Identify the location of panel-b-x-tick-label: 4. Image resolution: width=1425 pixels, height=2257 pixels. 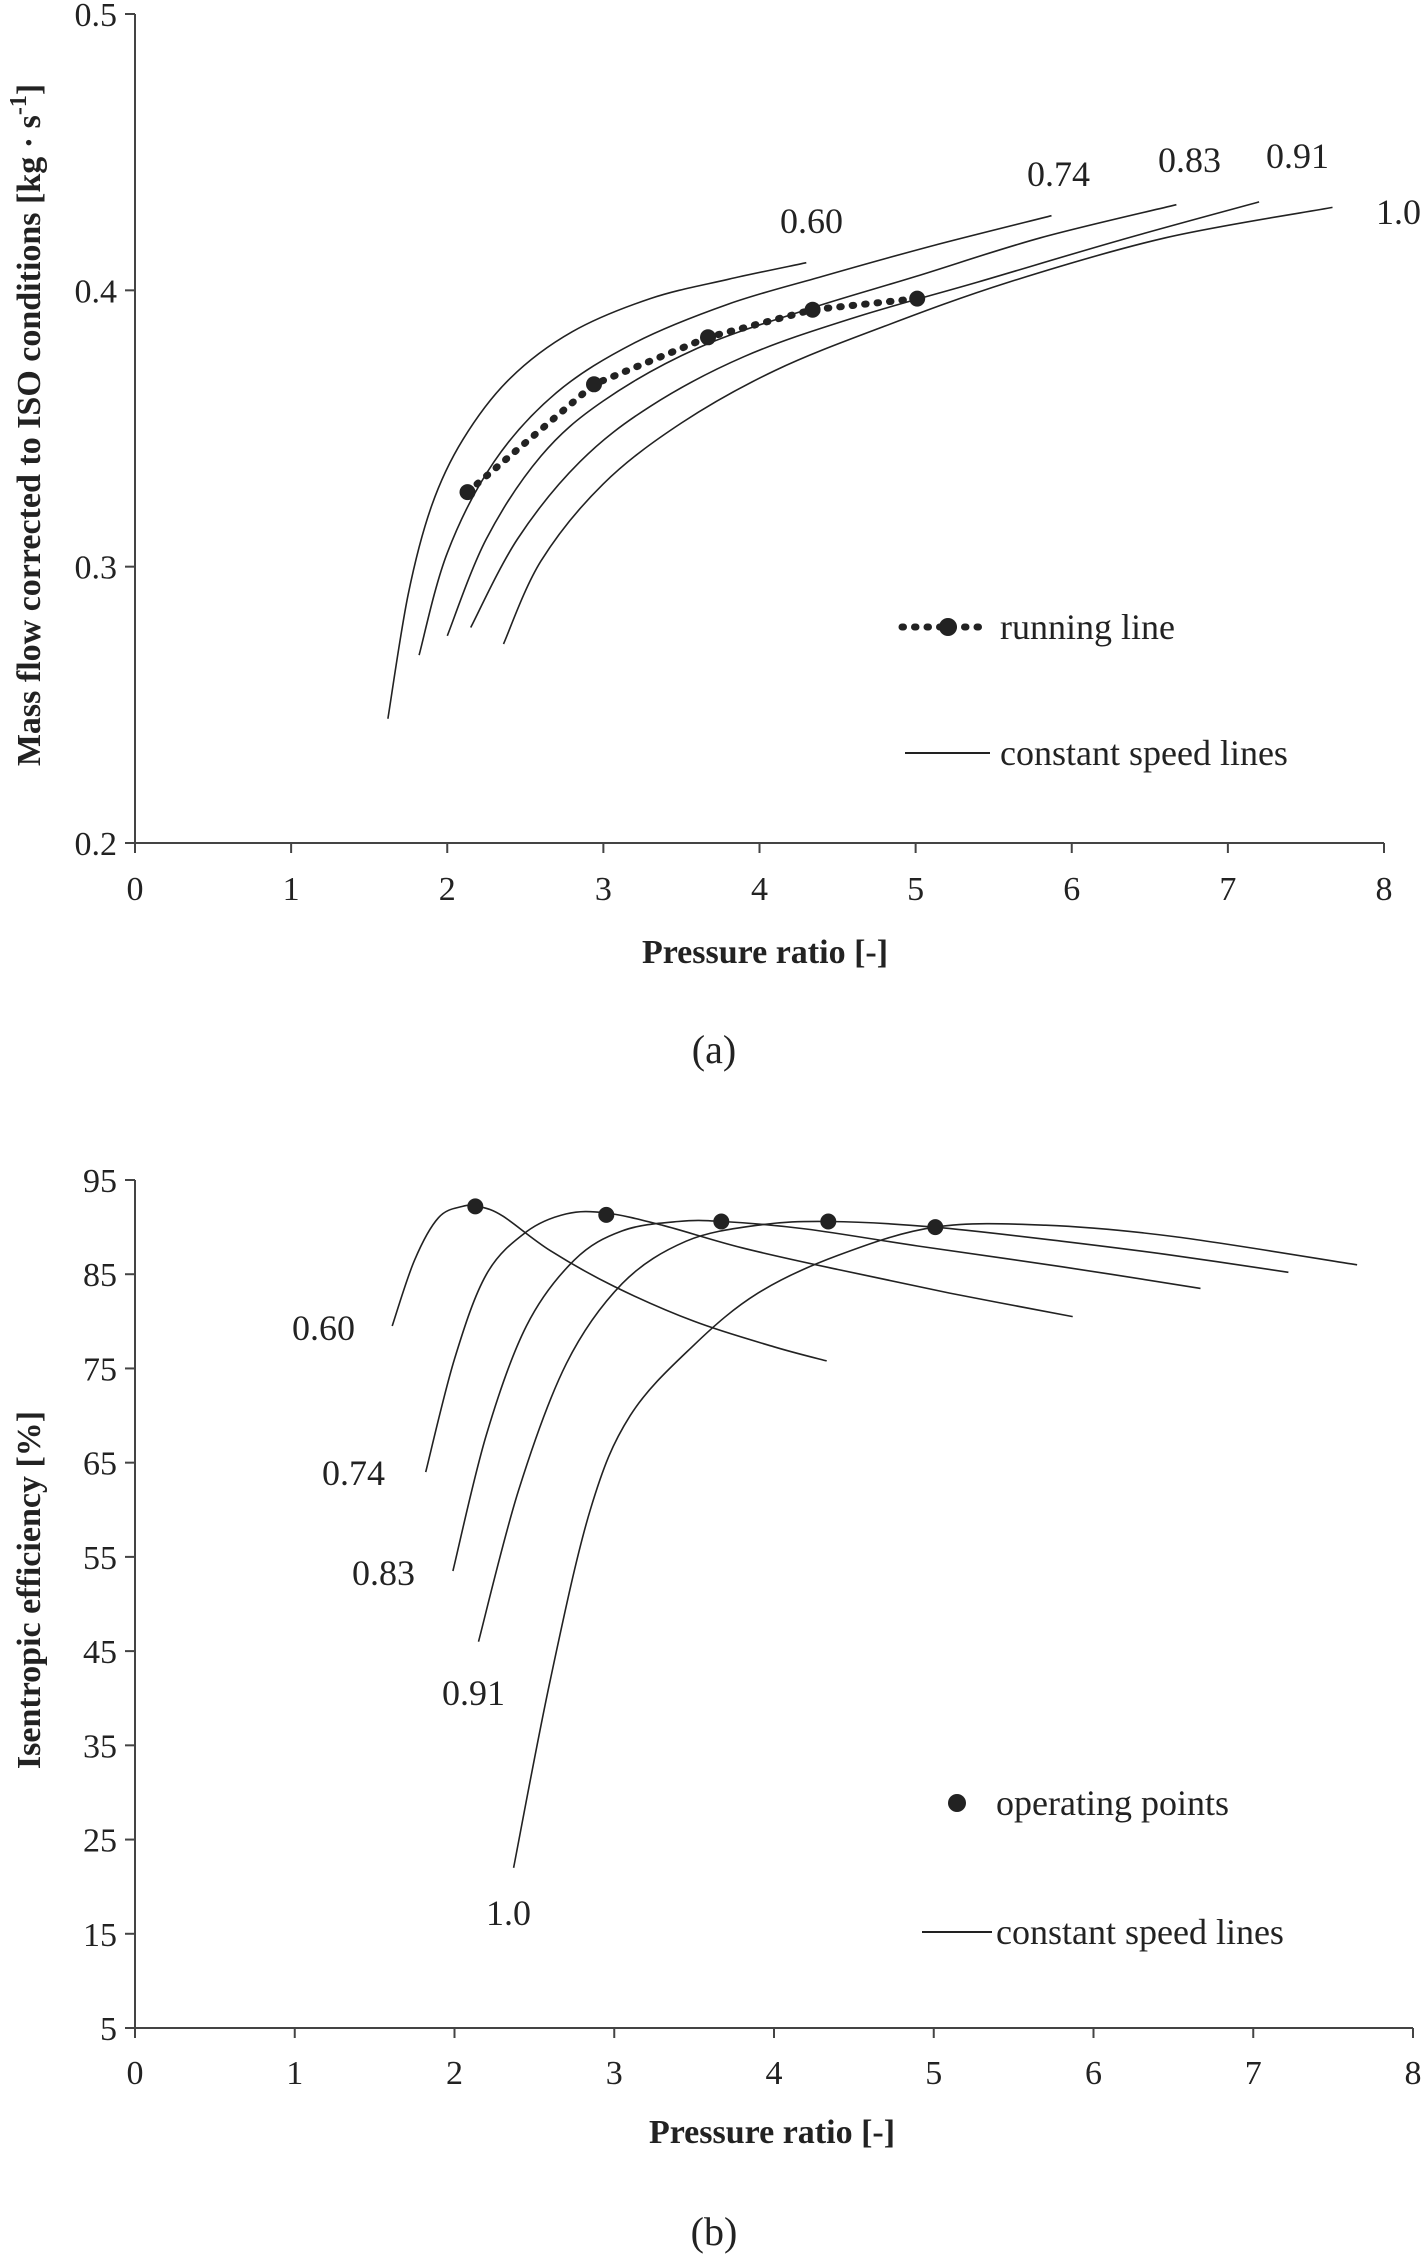
(774, 2073).